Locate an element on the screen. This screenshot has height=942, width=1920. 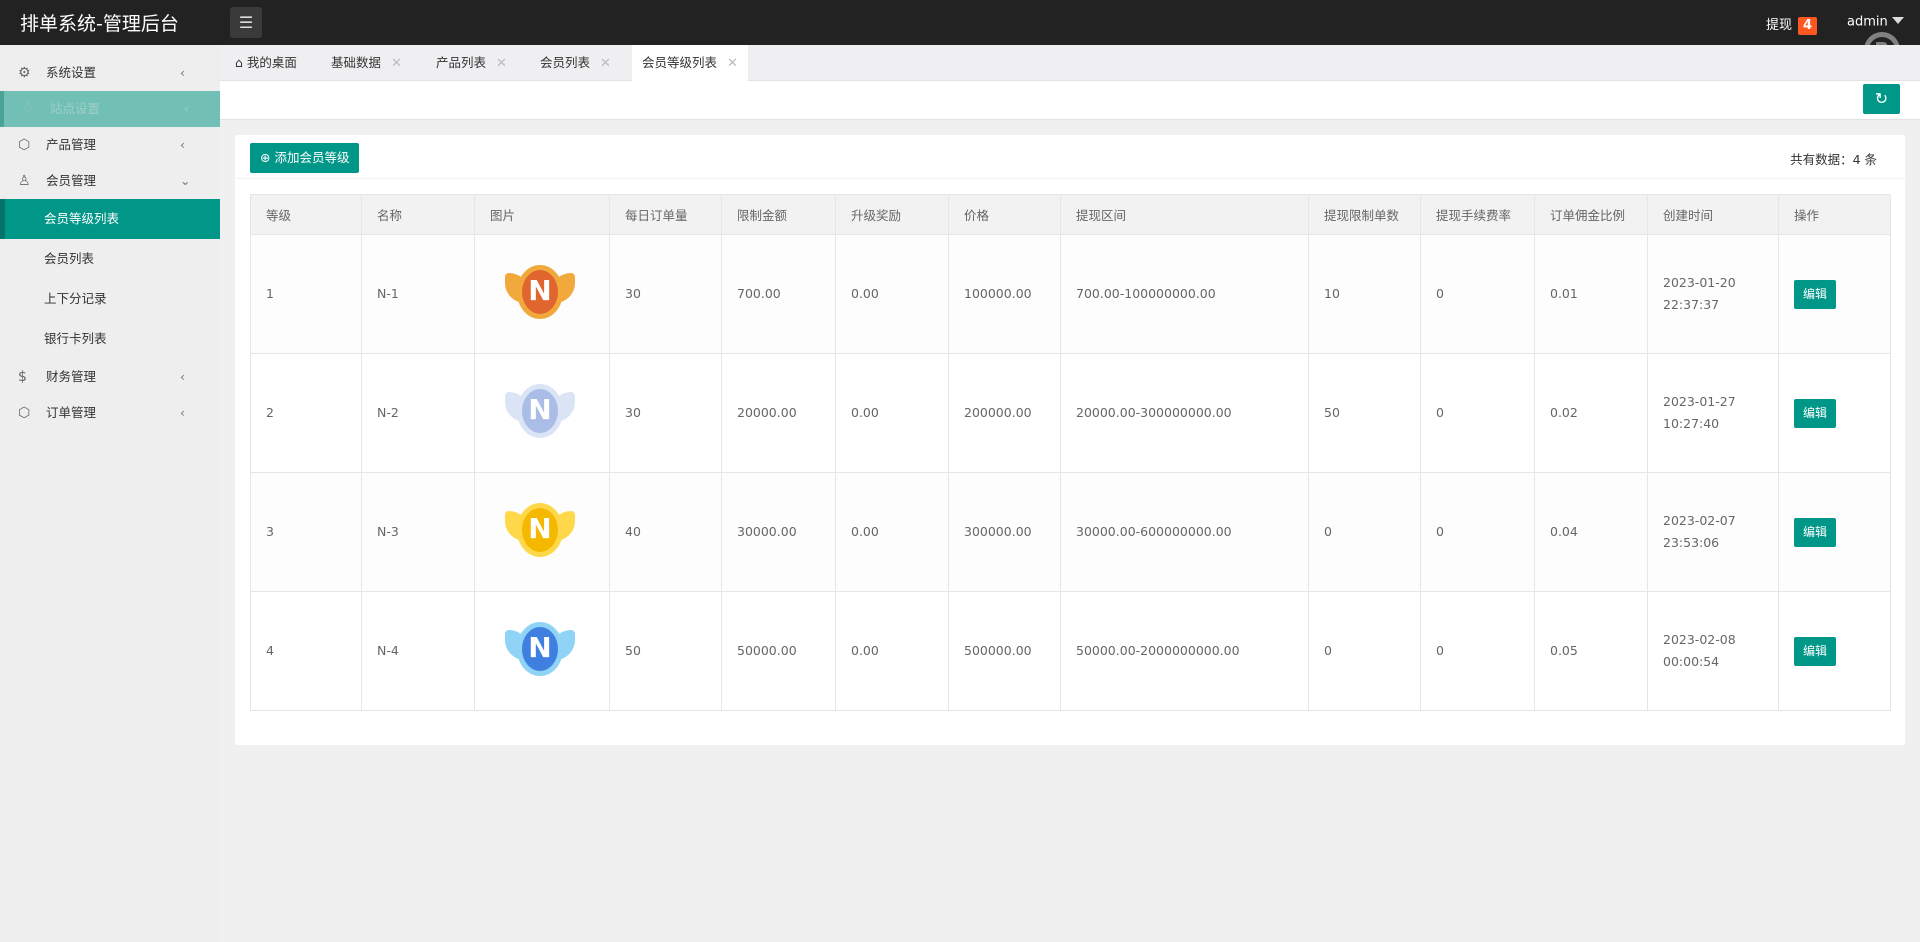
refresh-button: ↻ is located at coordinates (1881, 99).